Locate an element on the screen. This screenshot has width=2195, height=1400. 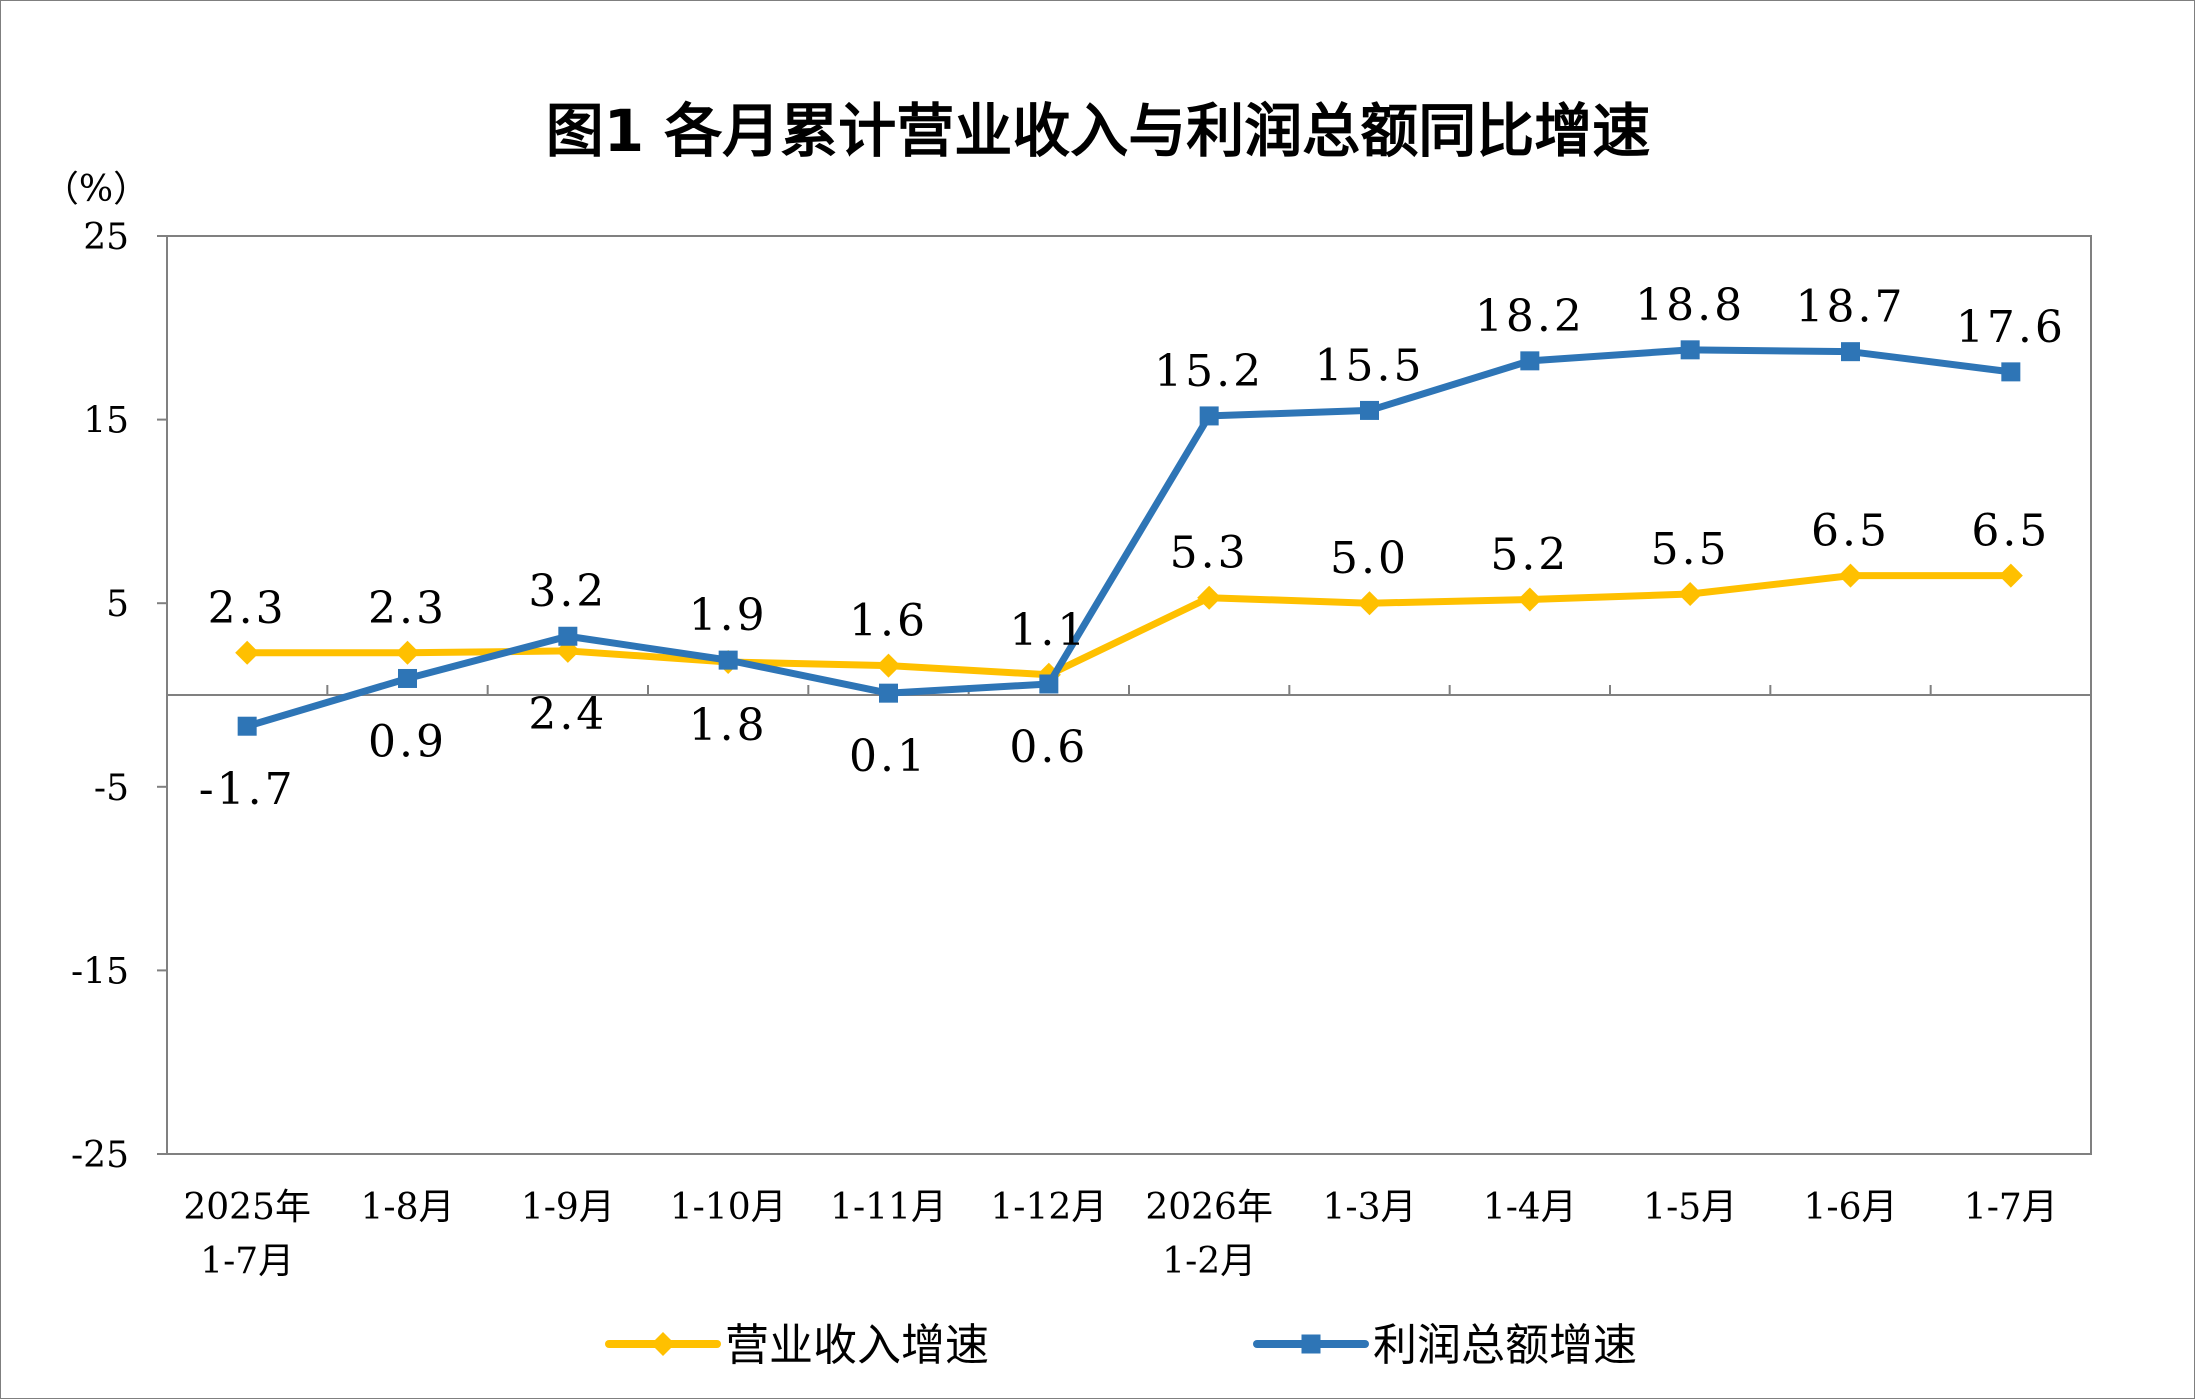
legend: 营业收入增速 利润总额增速 is located at coordinates (1121, 1345).